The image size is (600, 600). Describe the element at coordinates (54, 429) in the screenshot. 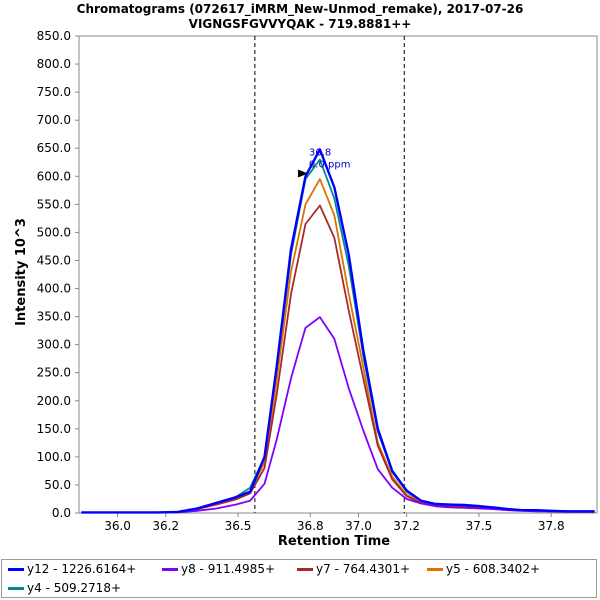

I see `y-tick-label: 150.0` at that location.